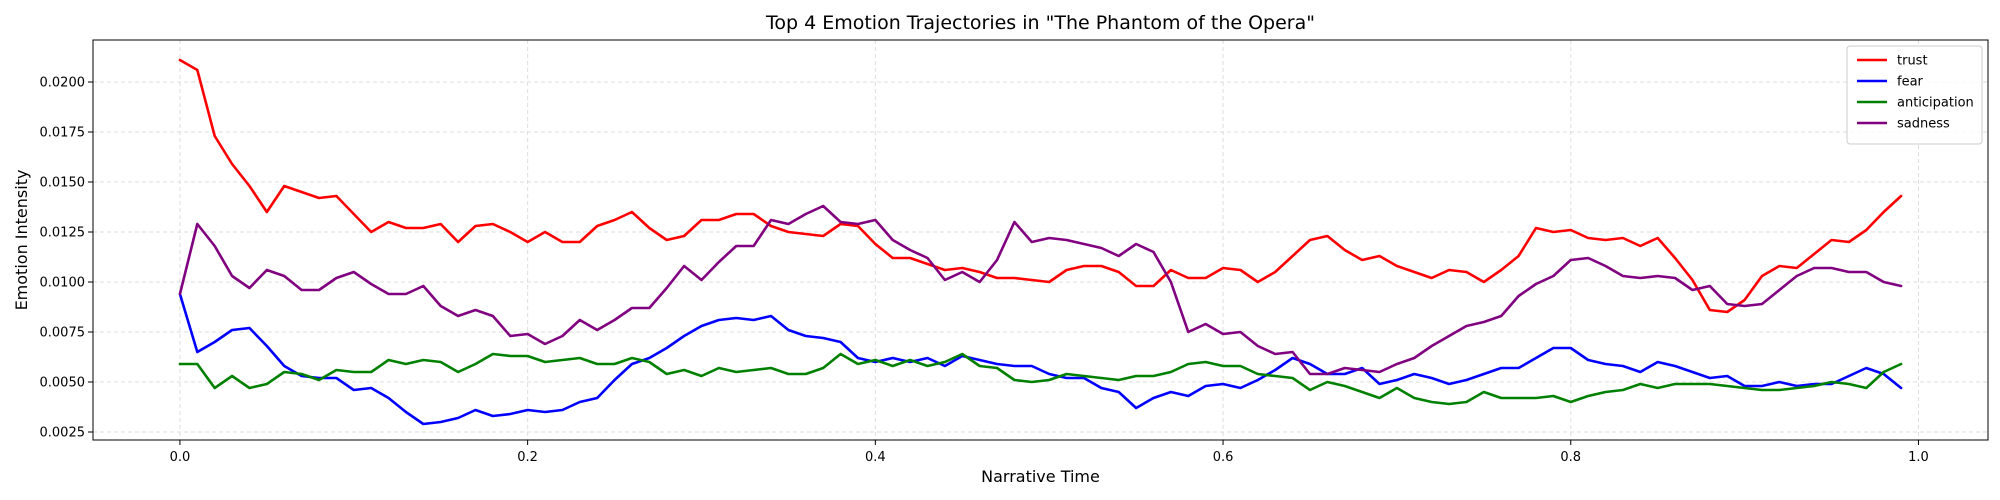 The width and height of the screenshot is (2000, 500). What do you see at coordinates (63, 333) in the screenshot?
I see `y-tick-label: 0.0075` at bounding box center [63, 333].